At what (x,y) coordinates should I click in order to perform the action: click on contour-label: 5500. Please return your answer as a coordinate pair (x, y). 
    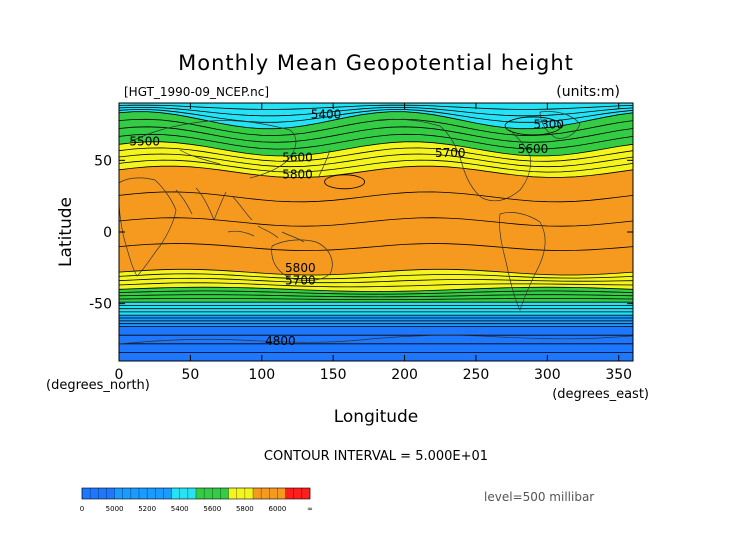
    Looking at the image, I should click on (144, 142).